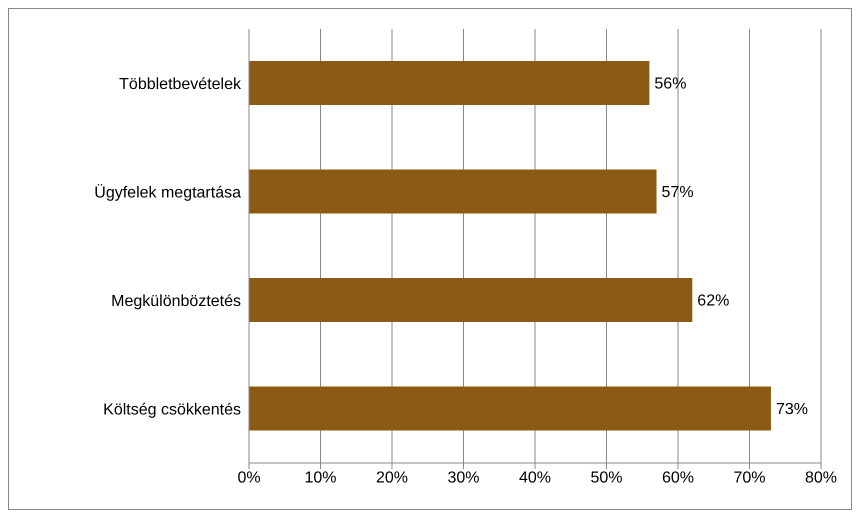 Image resolution: width=858 pixels, height=517 pixels. What do you see at coordinates (792, 409) in the screenshot?
I see `data-label: 73%` at bounding box center [792, 409].